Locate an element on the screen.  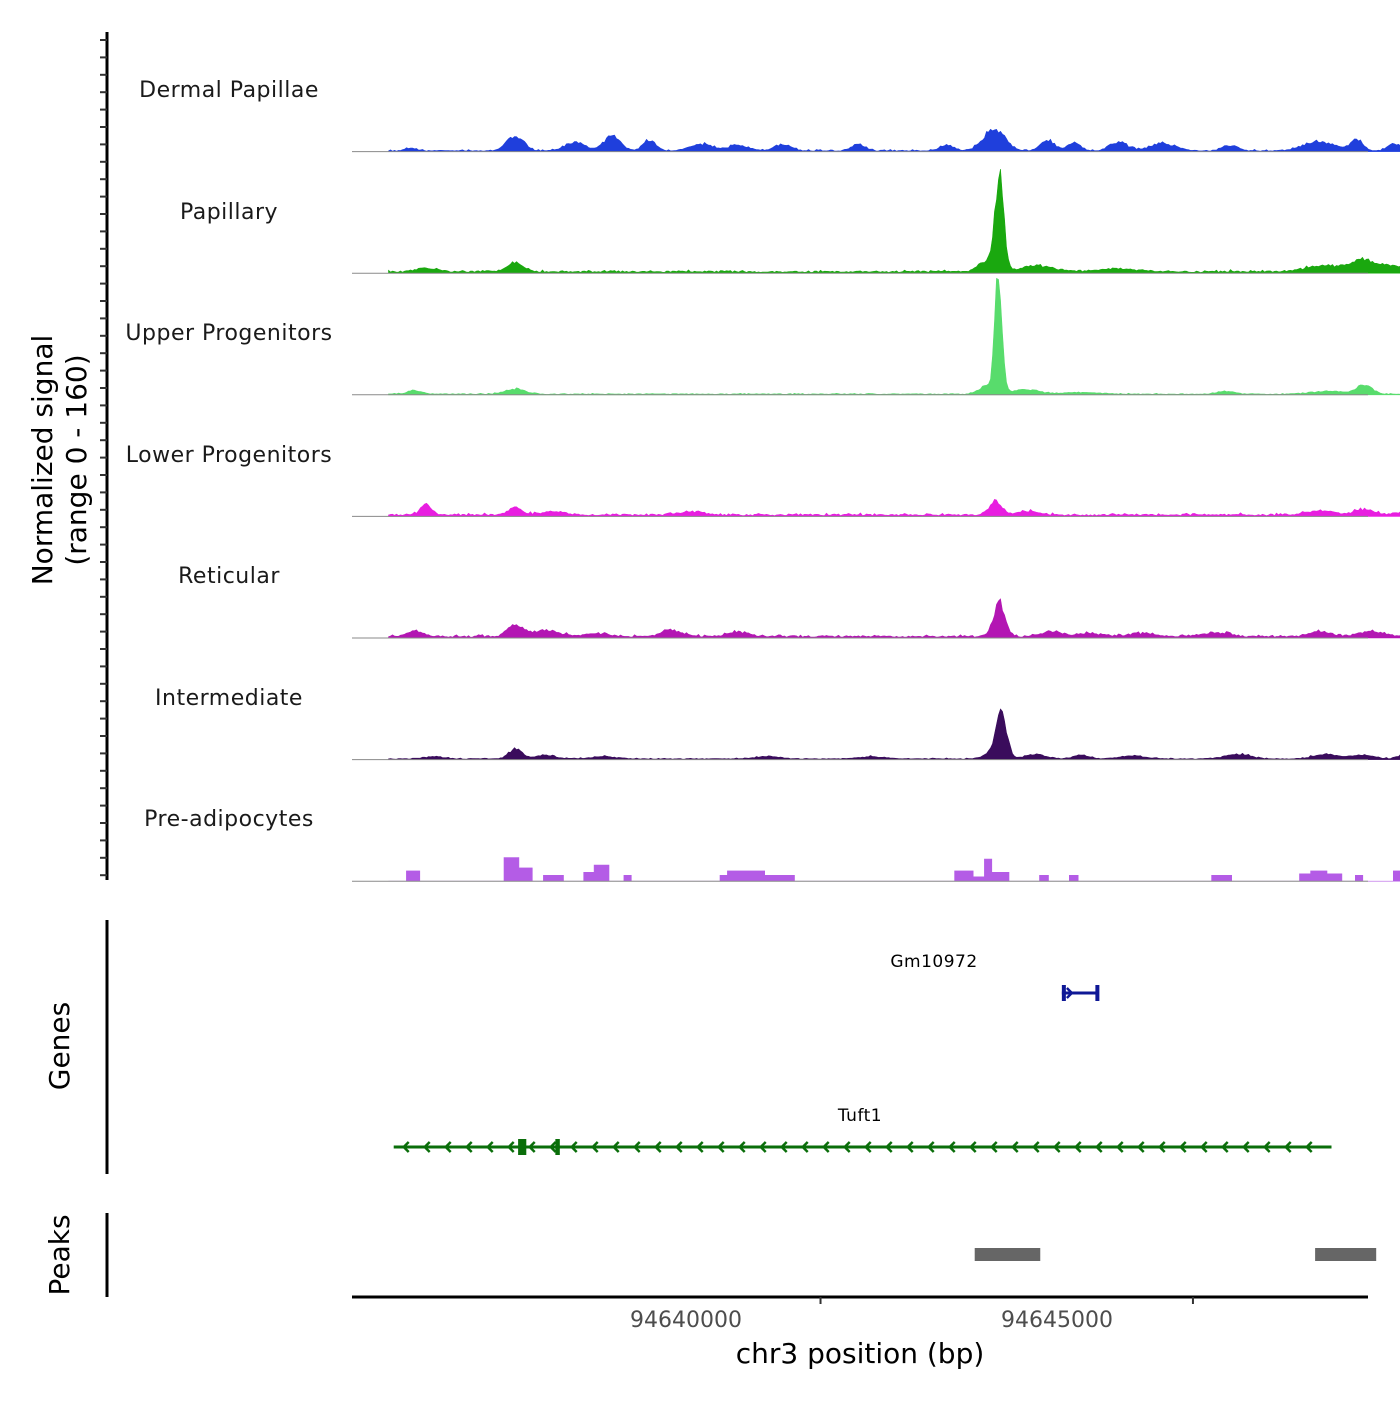
track-label-dermal-papillae: Dermal Papillae is located at coordinates (229, 90).